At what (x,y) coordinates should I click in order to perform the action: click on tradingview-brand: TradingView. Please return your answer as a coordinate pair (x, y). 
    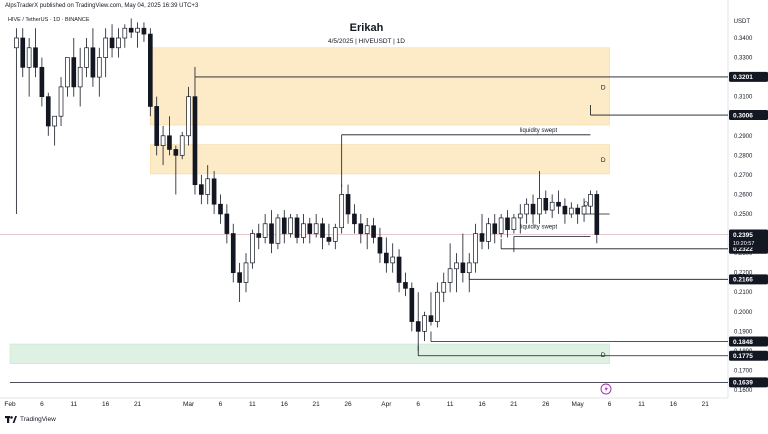
    Looking at the image, I should click on (38, 419).